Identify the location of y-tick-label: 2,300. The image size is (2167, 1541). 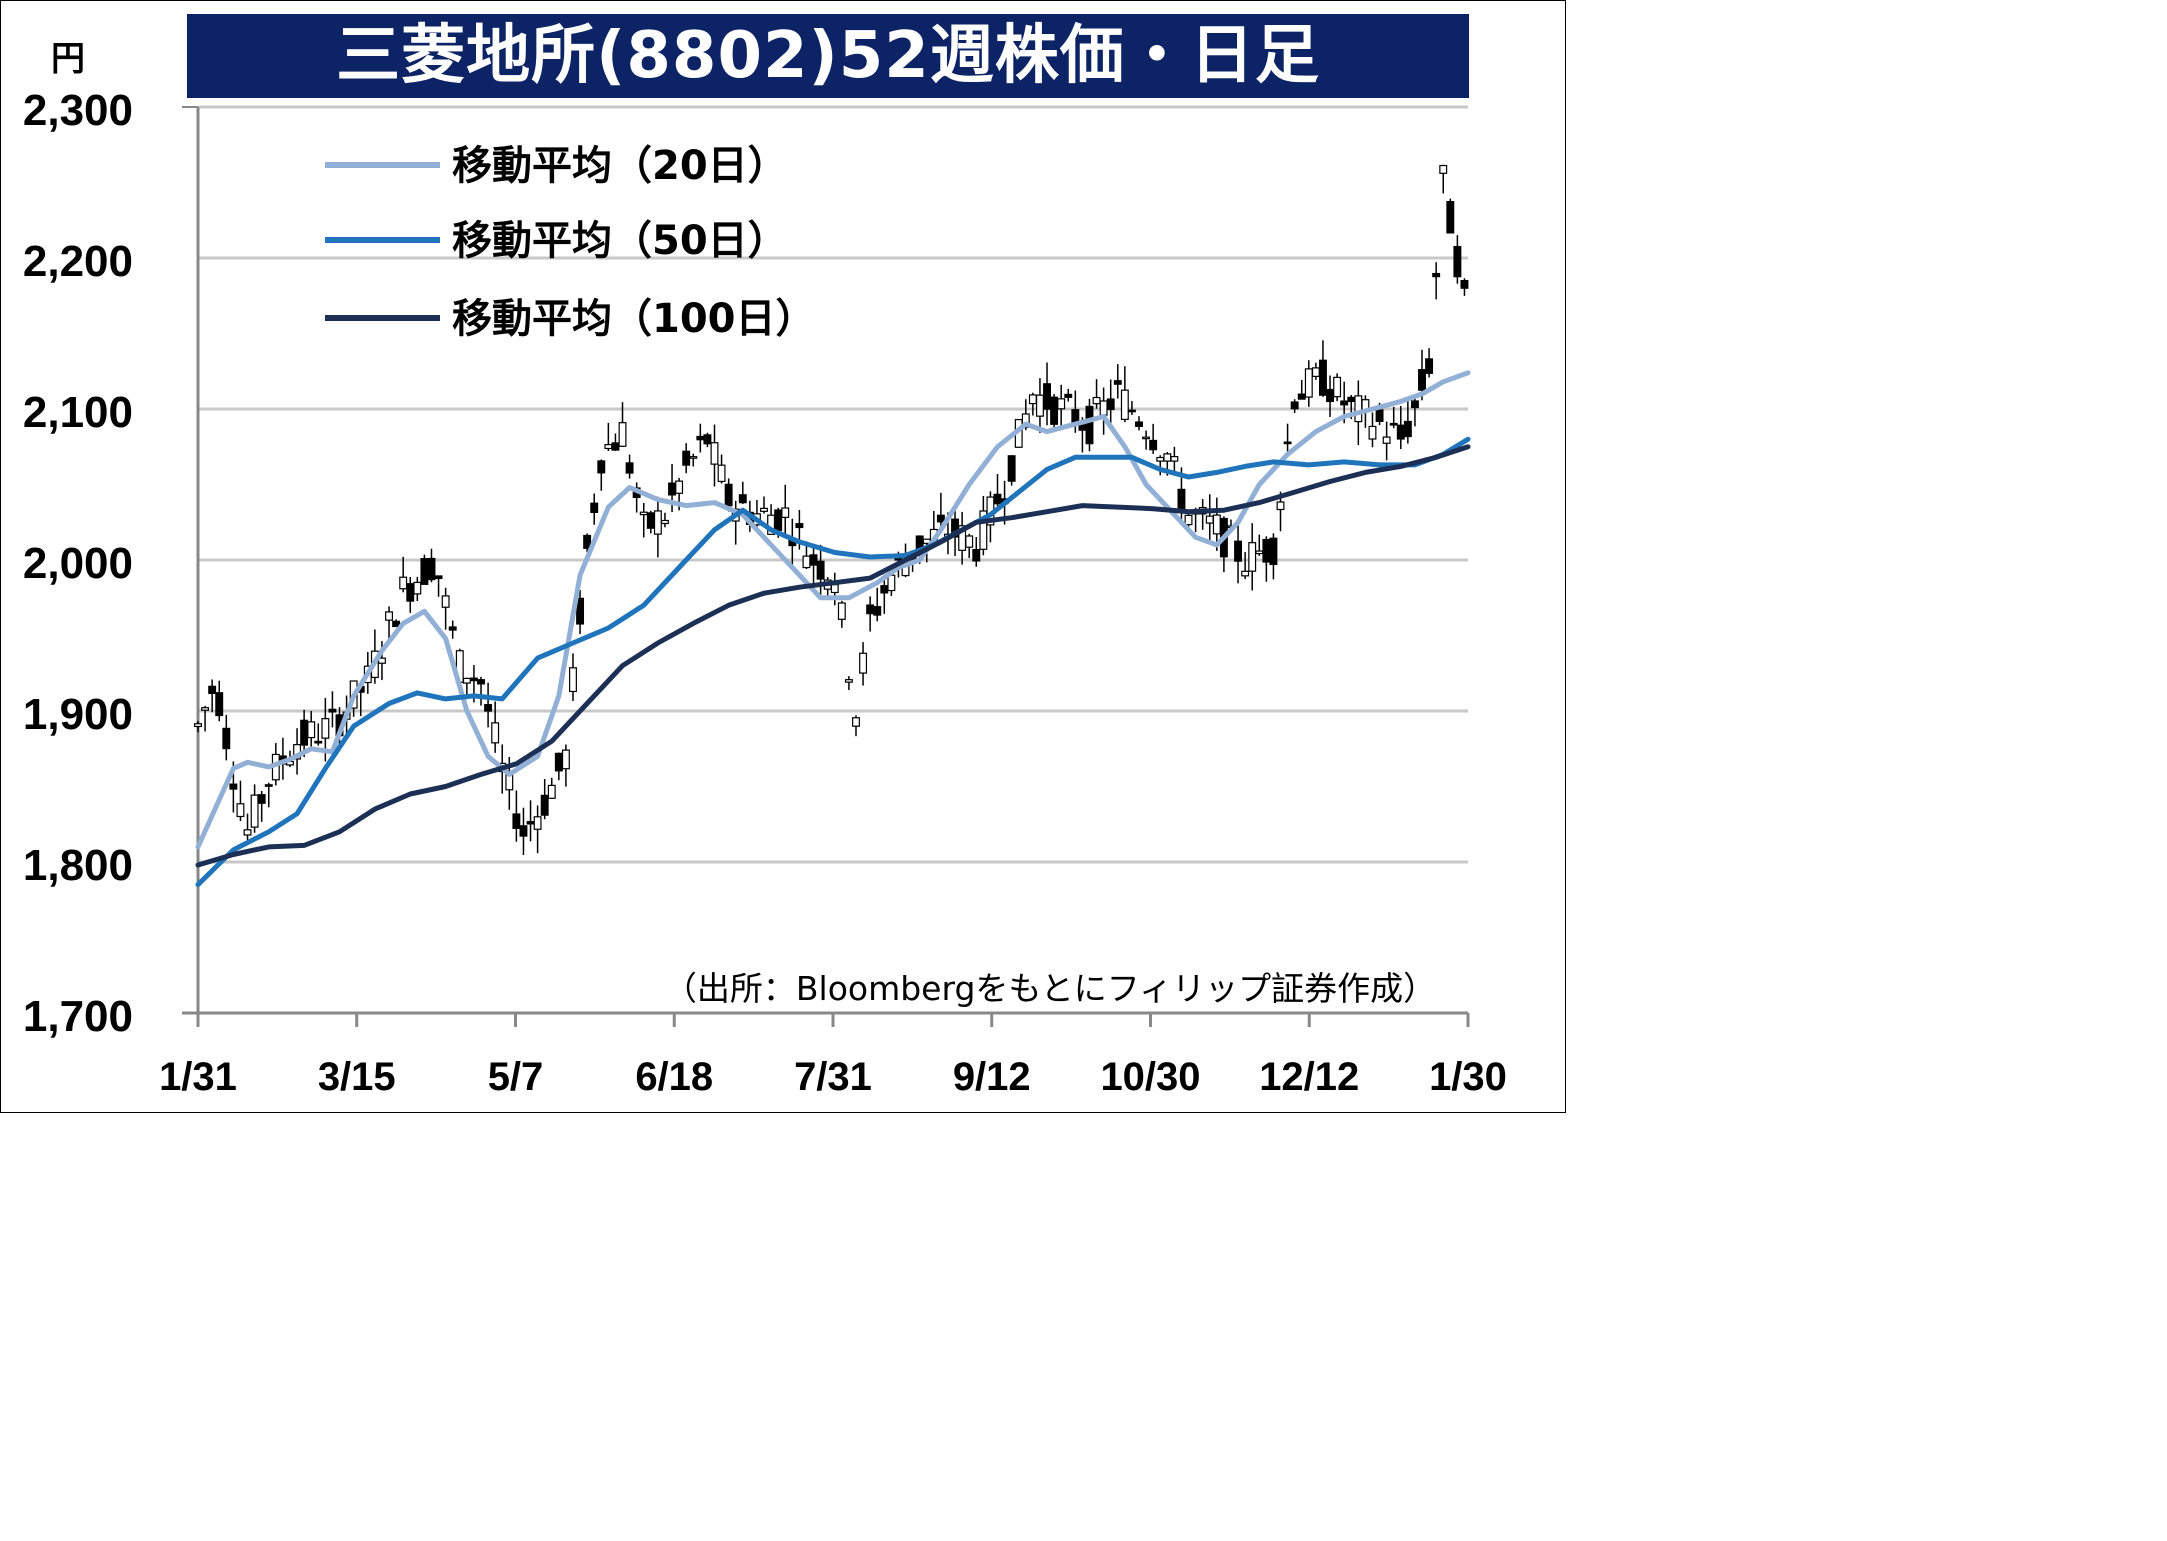
(78, 110).